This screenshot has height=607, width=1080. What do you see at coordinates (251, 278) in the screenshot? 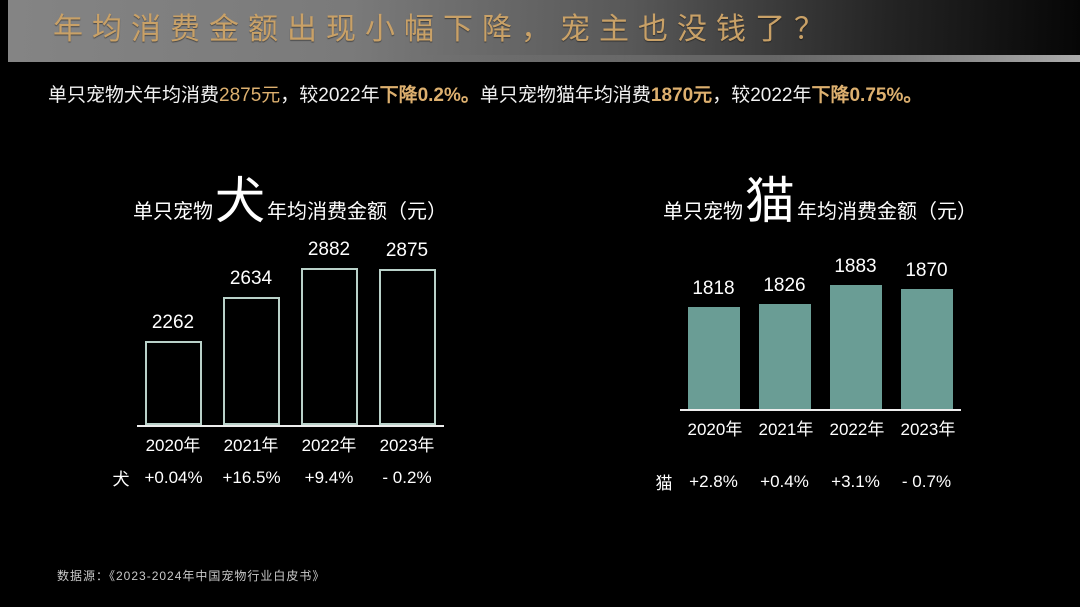
I see `bar-value: 2634` at bounding box center [251, 278].